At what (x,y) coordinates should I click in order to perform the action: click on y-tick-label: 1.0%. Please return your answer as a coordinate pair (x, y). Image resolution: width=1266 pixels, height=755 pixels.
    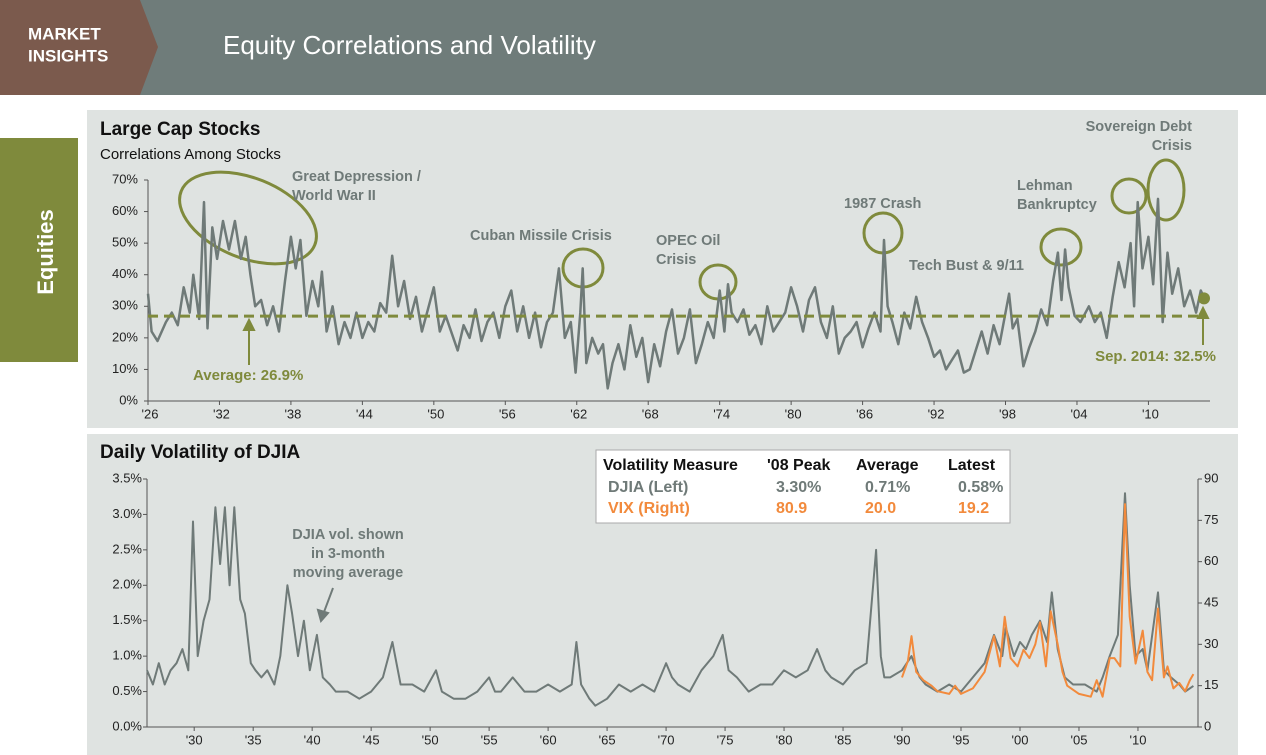
    Looking at the image, I should click on (127, 655).